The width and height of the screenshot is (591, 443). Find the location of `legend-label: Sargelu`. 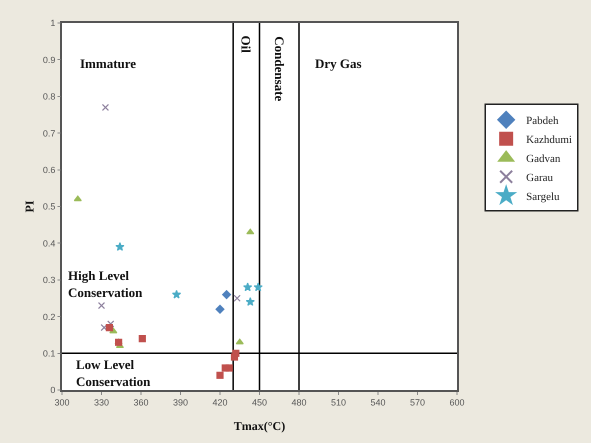

legend-label: Sargelu is located at coordinates (543, 197).